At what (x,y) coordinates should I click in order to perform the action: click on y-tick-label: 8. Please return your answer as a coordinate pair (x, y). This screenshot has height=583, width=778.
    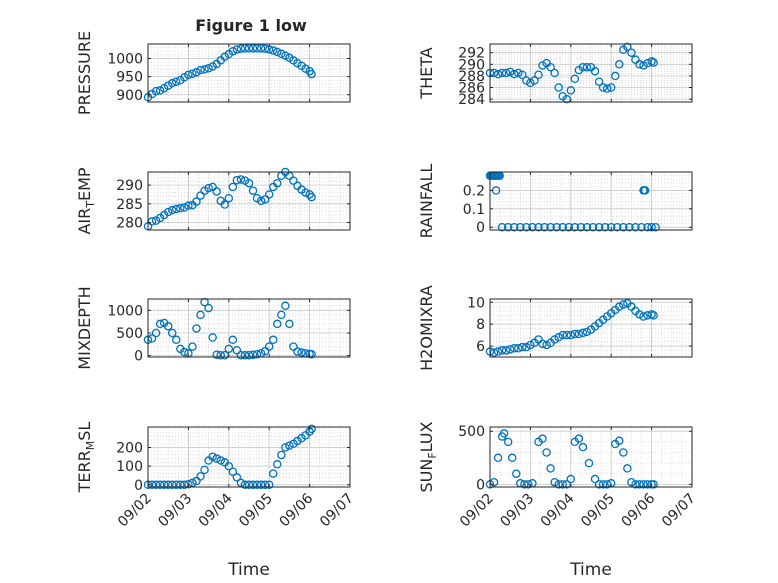
    Looking at the image, I should click on (480, 325).